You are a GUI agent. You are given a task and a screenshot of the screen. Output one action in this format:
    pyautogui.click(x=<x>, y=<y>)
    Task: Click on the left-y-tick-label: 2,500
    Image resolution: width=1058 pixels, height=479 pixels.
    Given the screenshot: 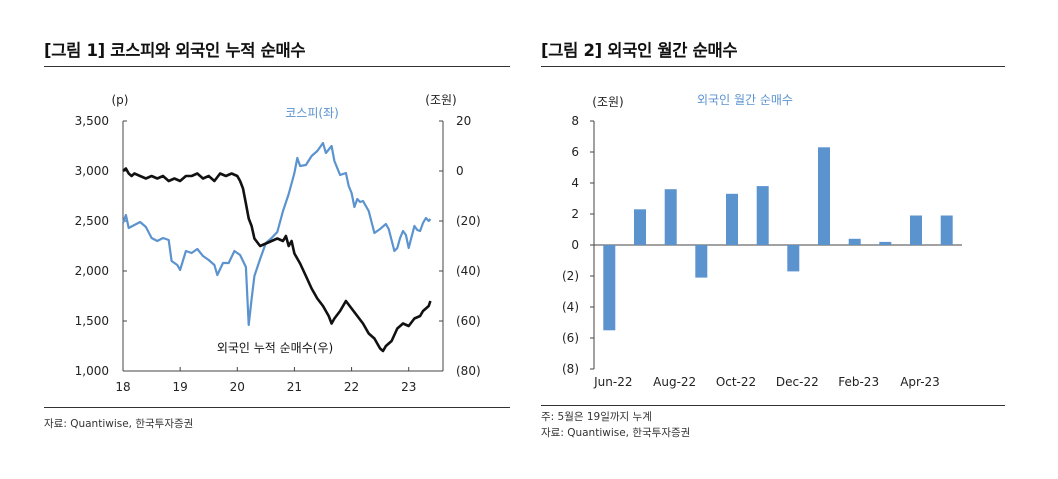 What is the action you would take?
    pyautogui.click(x=92, y=221)
    